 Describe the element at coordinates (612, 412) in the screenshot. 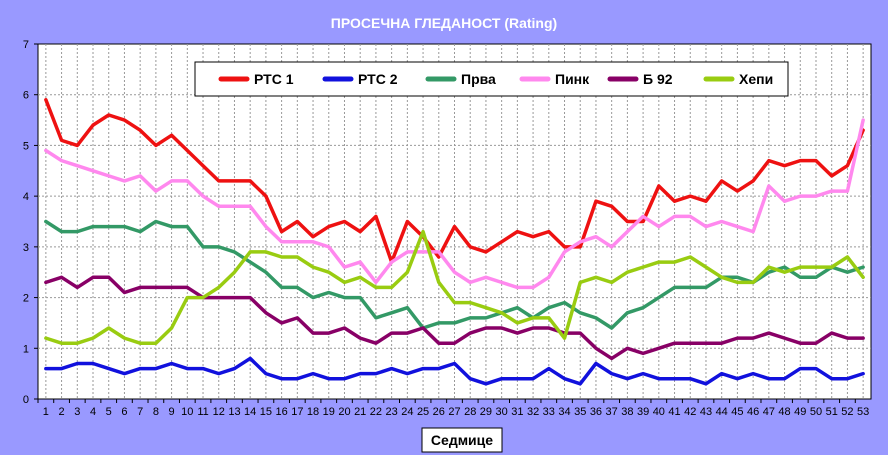

I see `x-tick-label: 37` at that location.